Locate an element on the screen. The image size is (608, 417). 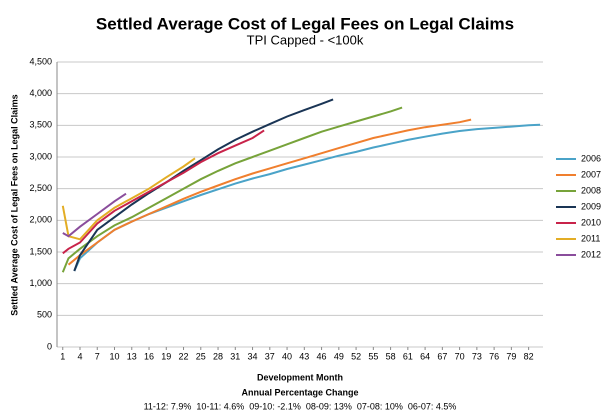
x-tick-label: 61 is located at coordinates (408, 356).